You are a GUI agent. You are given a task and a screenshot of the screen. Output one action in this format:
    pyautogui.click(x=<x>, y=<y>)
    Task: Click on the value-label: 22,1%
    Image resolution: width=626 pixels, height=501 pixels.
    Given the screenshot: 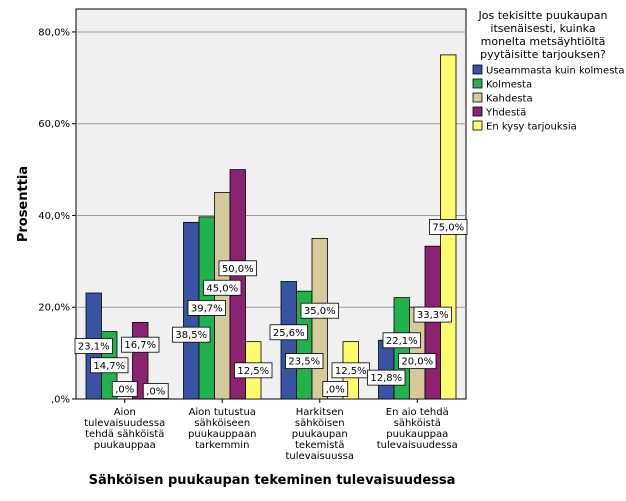 What is the action you would take?
    pyautogui.click(x=401, y=340)
    